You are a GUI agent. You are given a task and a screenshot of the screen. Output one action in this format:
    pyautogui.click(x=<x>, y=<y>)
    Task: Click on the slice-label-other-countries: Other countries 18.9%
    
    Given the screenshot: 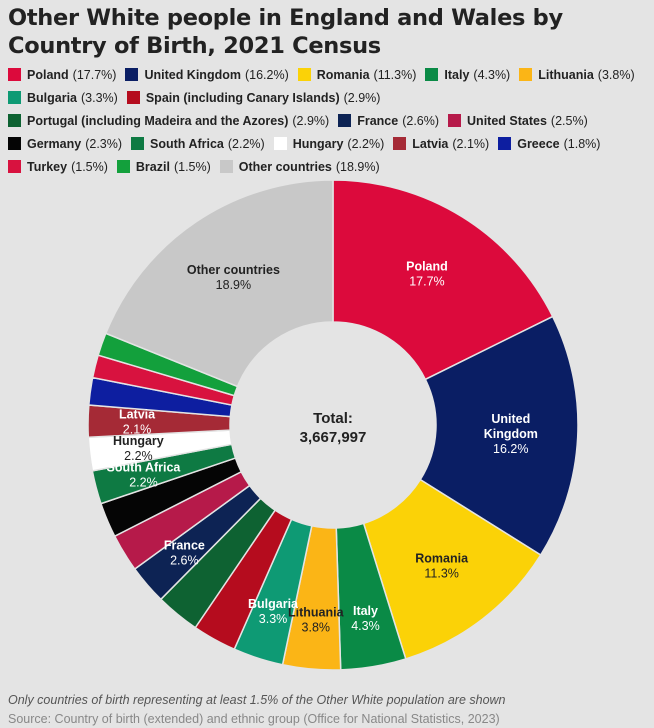 What is the action you would take?
    pyautogui.click(x=233, y=277)
    